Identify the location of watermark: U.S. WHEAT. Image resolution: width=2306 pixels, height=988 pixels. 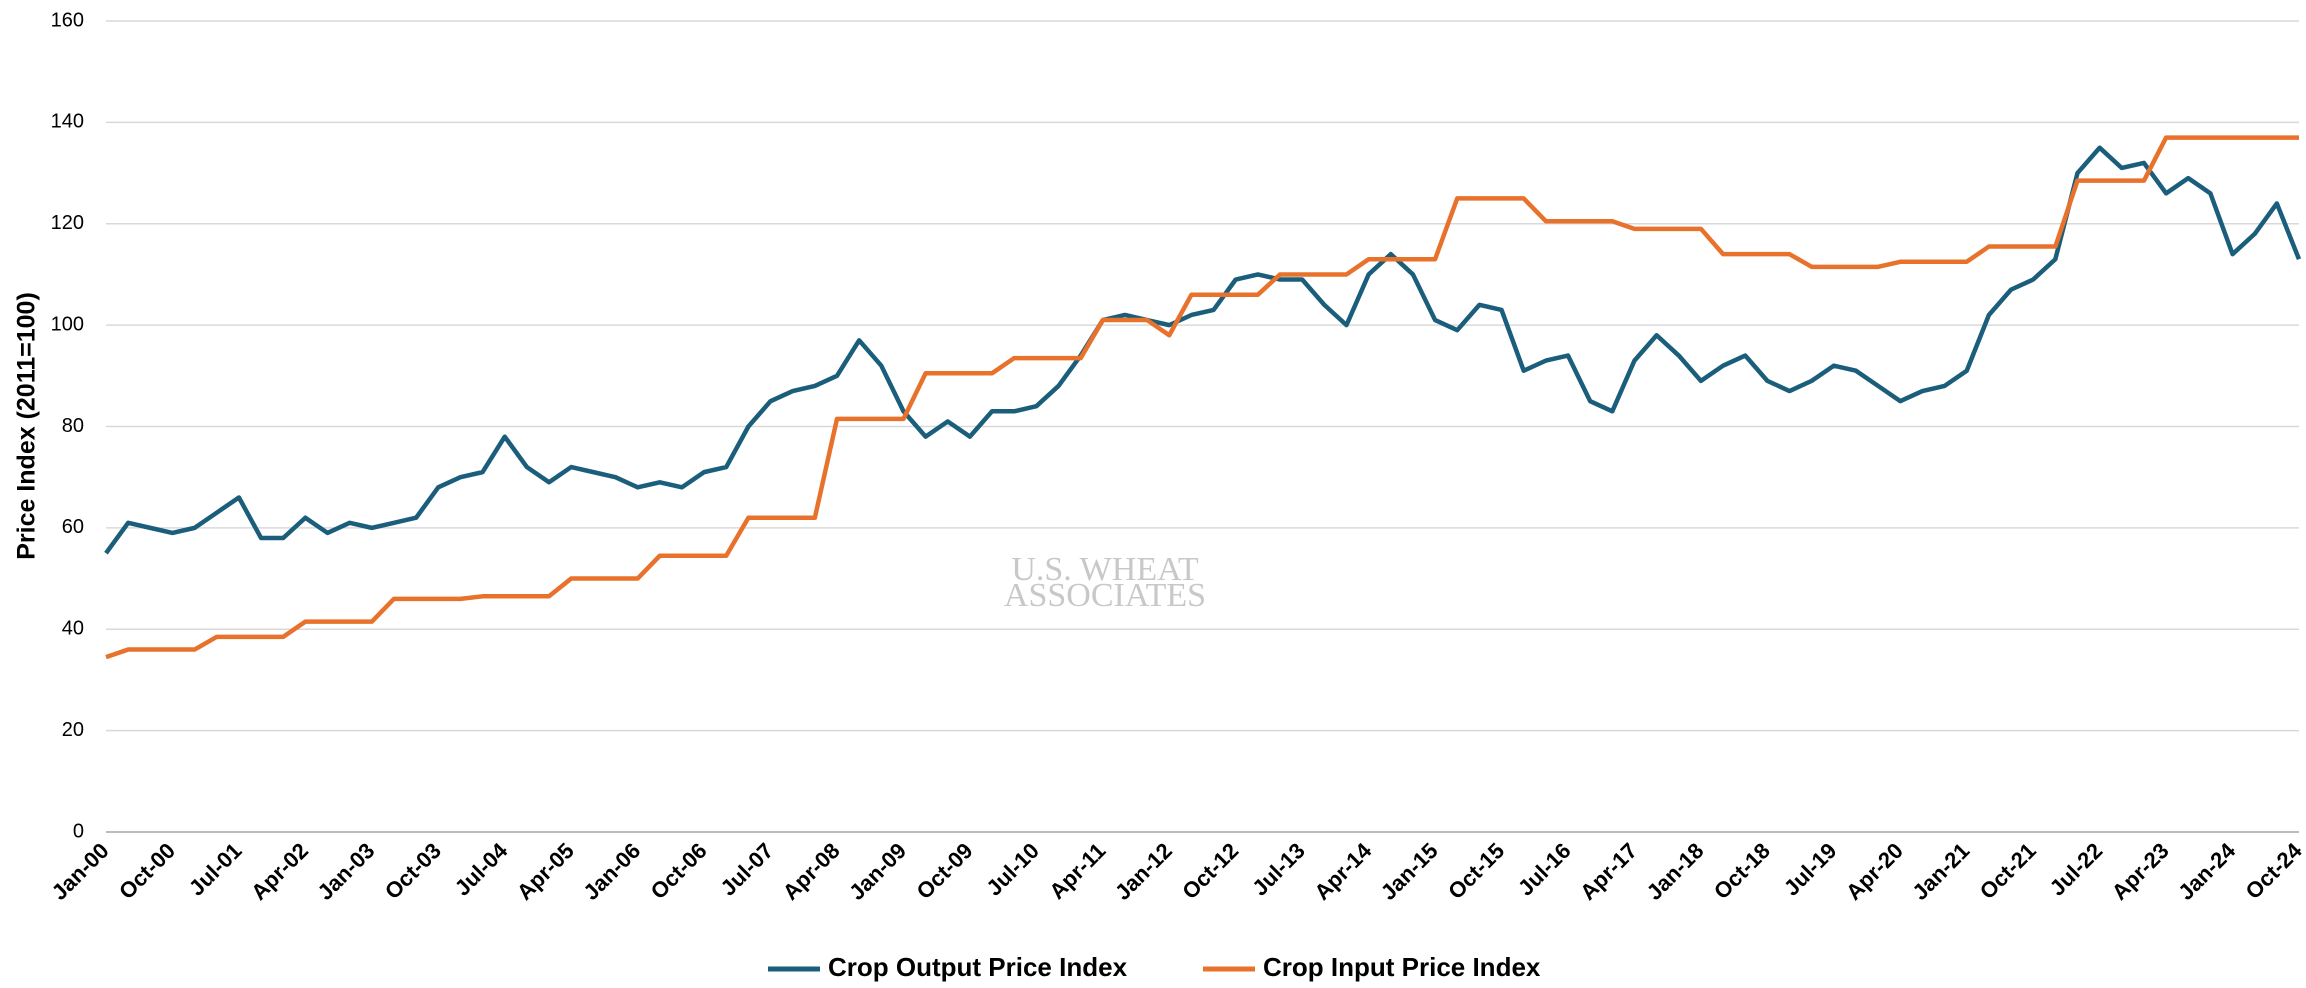
(1105, 569).